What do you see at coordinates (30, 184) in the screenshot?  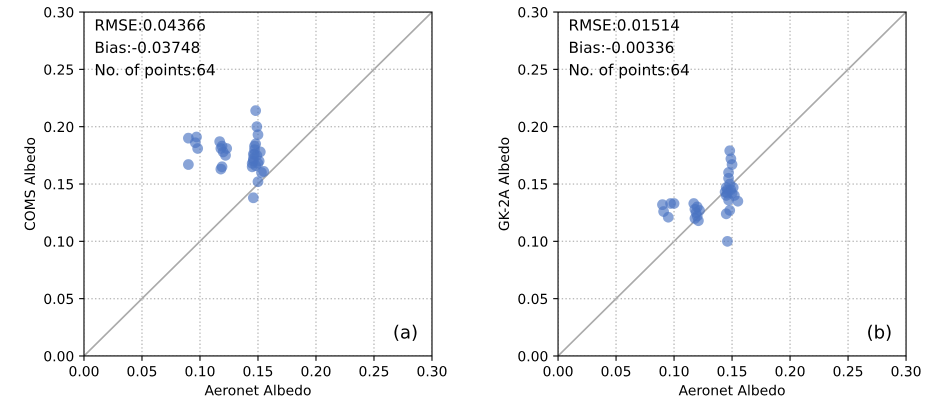 I see `y-axis-title: COMS Albedo` at bounding box center [30, 184].